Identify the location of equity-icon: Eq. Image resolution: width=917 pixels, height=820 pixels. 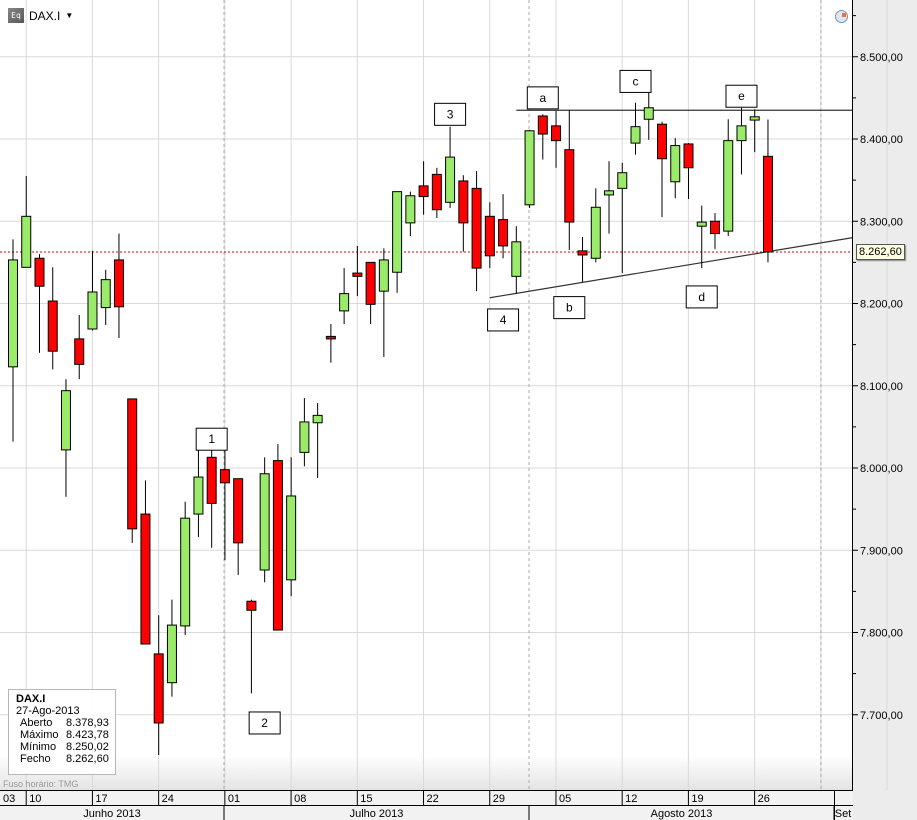
(16, 15).